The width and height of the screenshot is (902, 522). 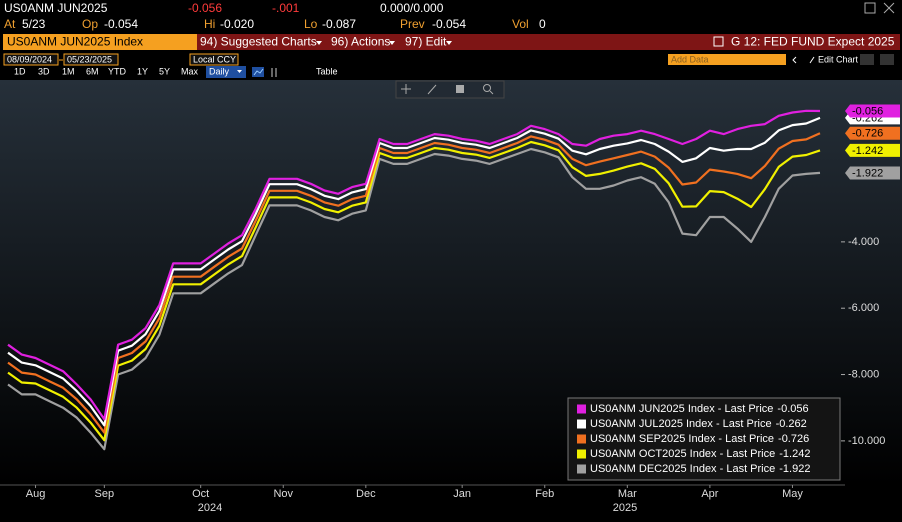 What do you see at coordinates (462, 494) in the screenshot?
I see `x-tick-label: Jan` at bounding box center [462, 494].